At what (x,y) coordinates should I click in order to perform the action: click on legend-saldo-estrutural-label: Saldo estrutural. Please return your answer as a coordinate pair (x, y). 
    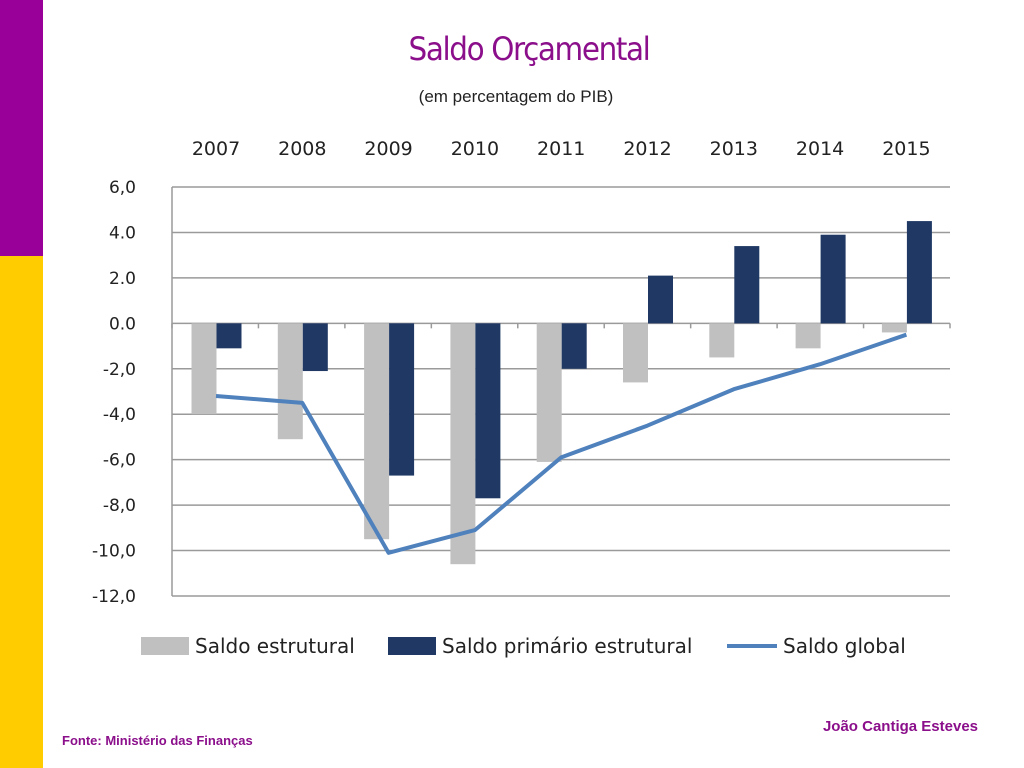
    Looking at the image, I should click on (275, 646).